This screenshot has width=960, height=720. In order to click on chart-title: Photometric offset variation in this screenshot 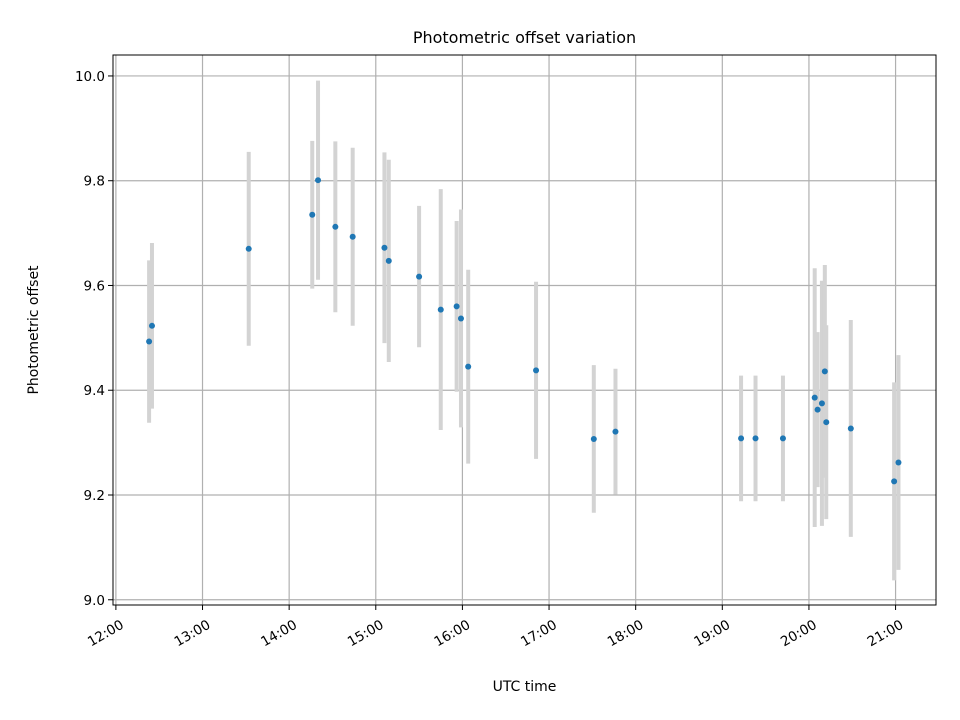, I will do `click(524, 37)`.